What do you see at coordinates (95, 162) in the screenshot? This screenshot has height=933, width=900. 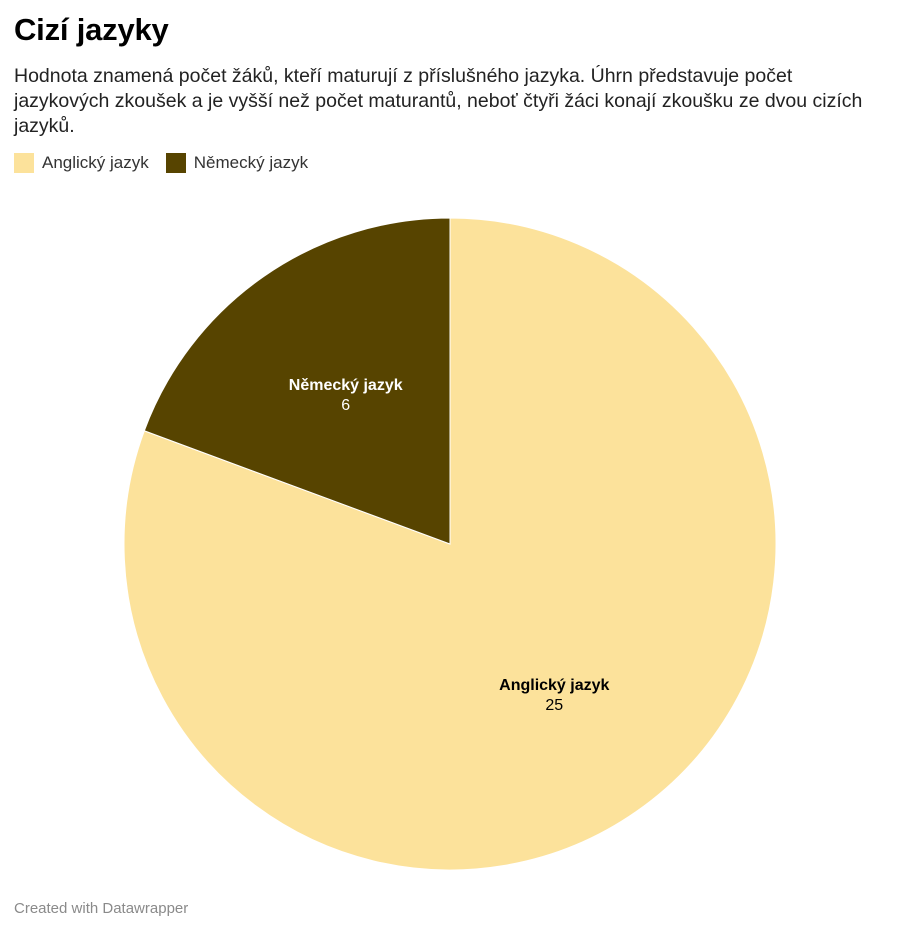 I see `legend-label-anglicky: Anglický jazyk` at bounding box center [95, 162].